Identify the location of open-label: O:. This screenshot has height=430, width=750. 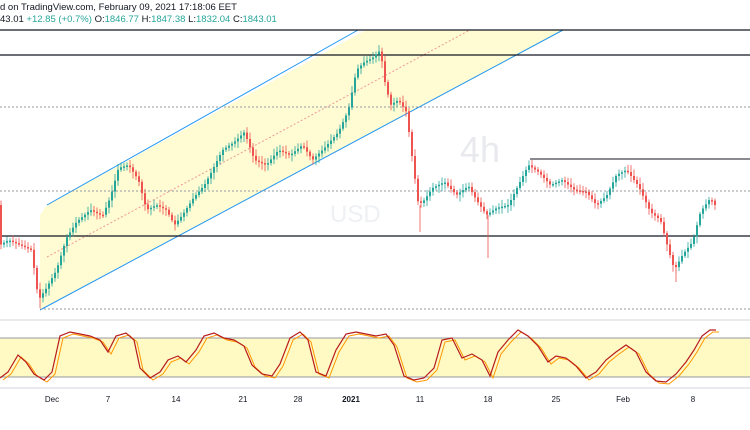
(99, 19).